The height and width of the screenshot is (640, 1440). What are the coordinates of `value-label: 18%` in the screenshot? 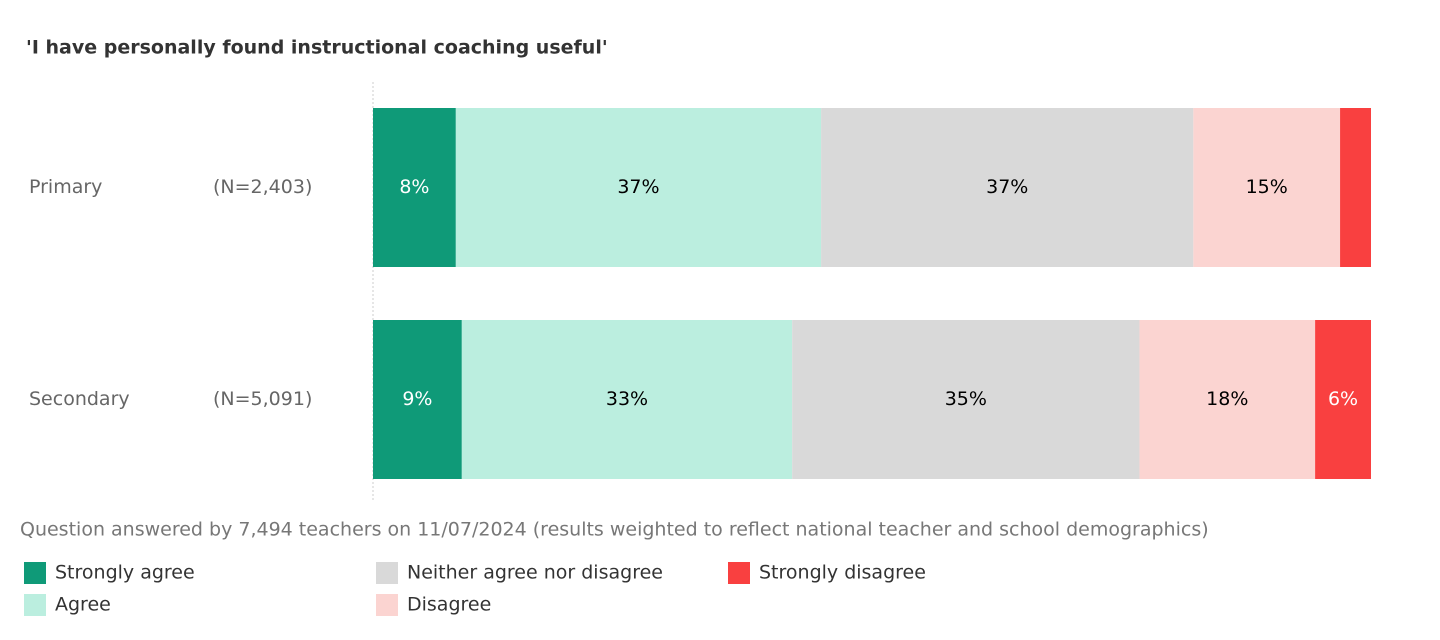 It's located at (1227, 399).